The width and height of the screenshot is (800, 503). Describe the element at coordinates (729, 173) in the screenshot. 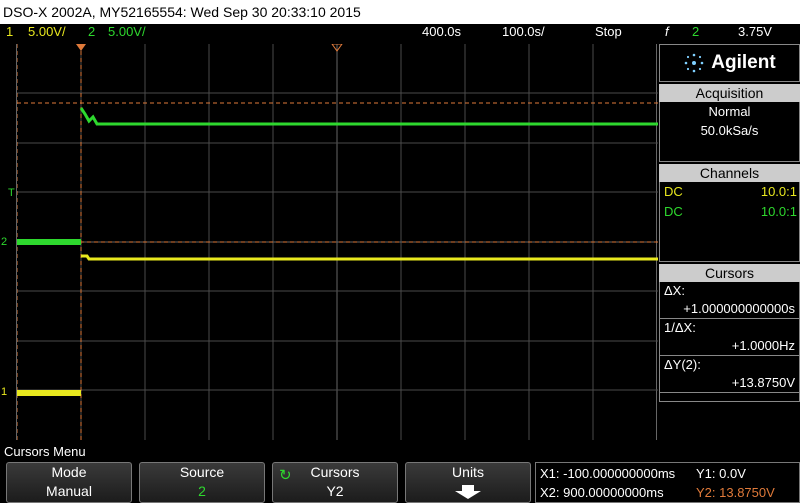

I see `channels-header: Channels` at that location.